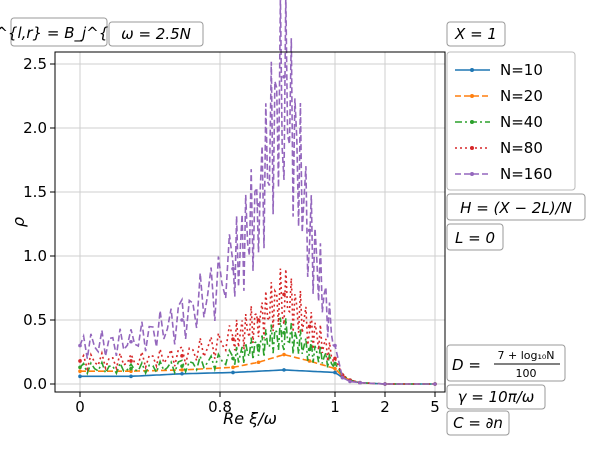 The width and height of the screenshot is (598, 450). I want to click on svg-text: D =, so click(466, 365).